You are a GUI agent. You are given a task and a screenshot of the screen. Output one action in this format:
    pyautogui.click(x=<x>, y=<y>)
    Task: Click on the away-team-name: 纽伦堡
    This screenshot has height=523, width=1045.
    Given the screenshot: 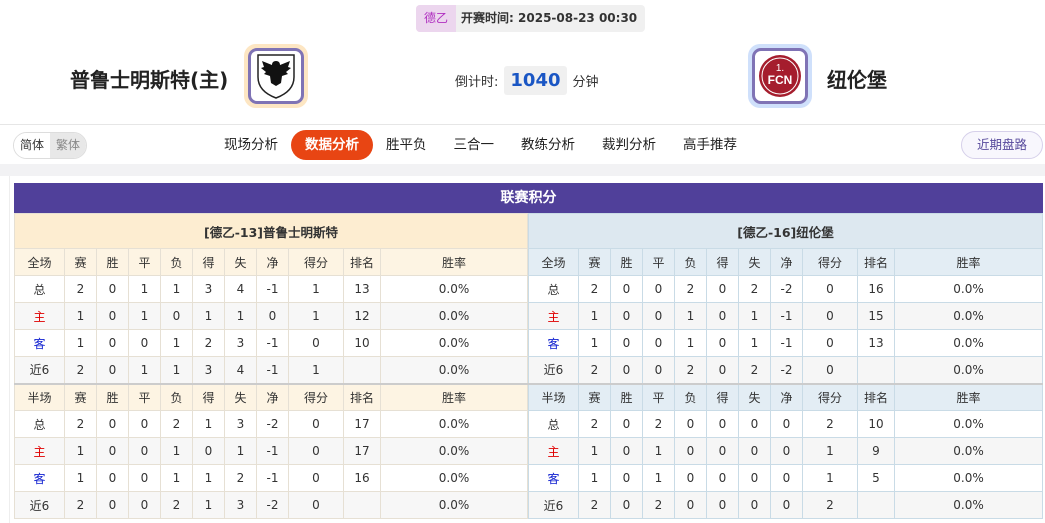 What is the action you would take?
    pyautogui.click(x=857, y=80)
    